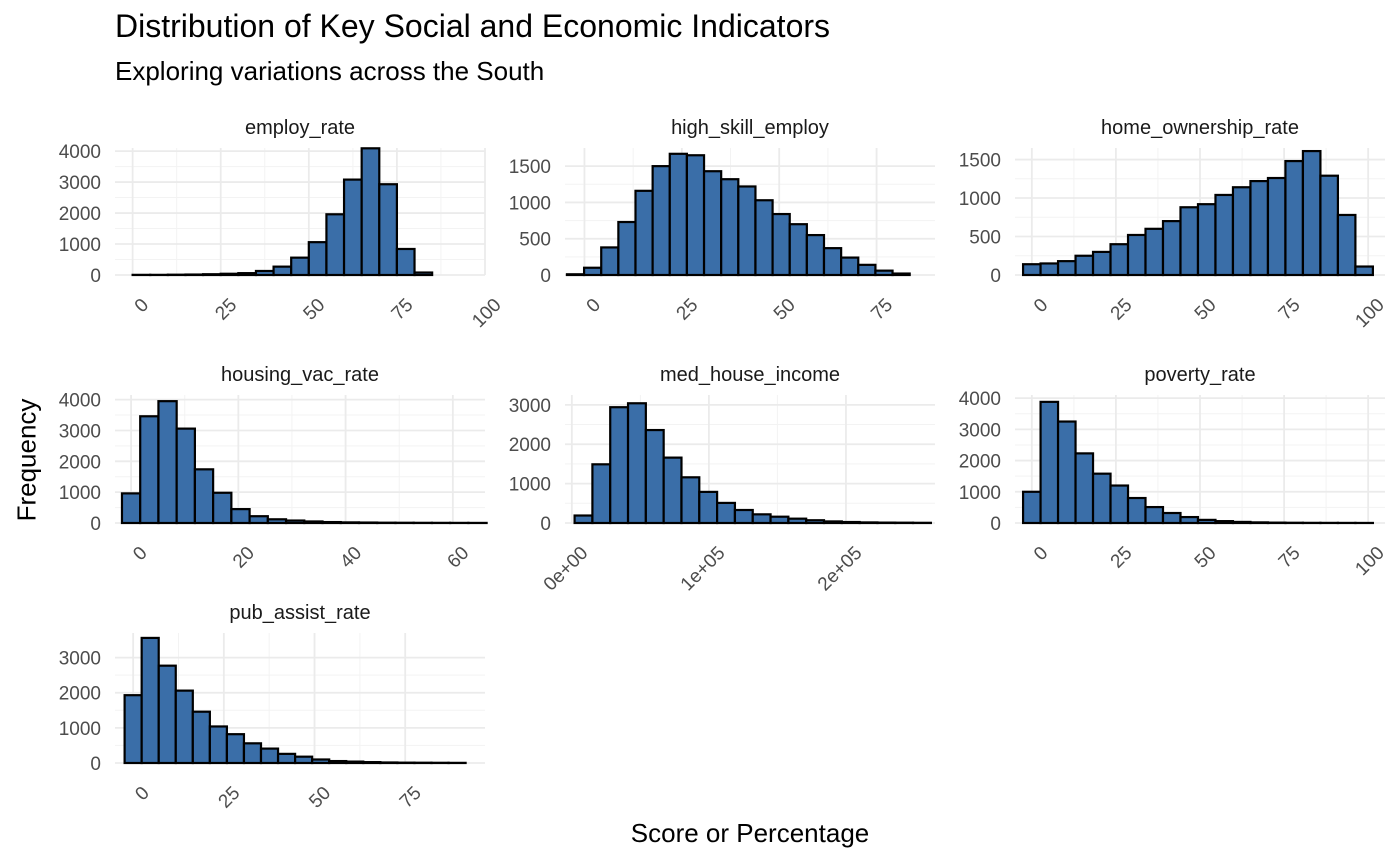 The height and width of the screenshot is (865, 1400). I want to click on x-tick-label: 75, so click(1290, 310).